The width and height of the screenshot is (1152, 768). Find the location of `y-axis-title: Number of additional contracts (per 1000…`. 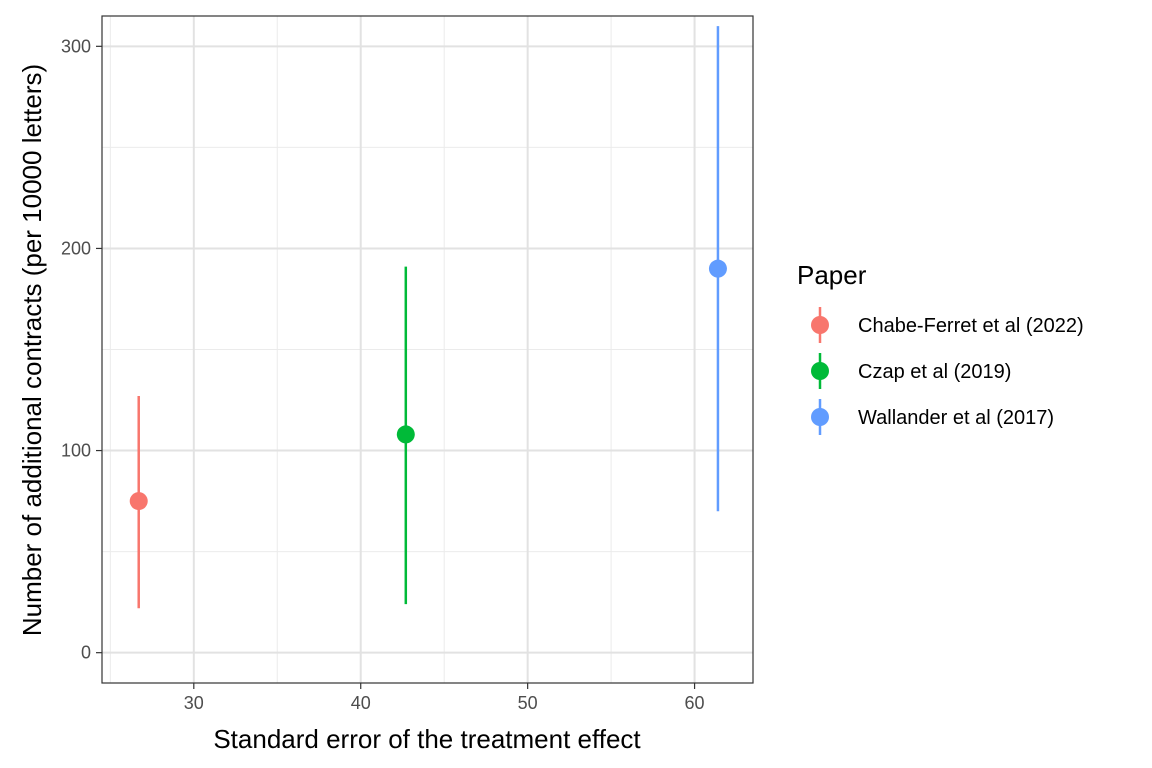

y-axis-title: Number of additional contracts (per 1000… is located at coordinates (32, 350).